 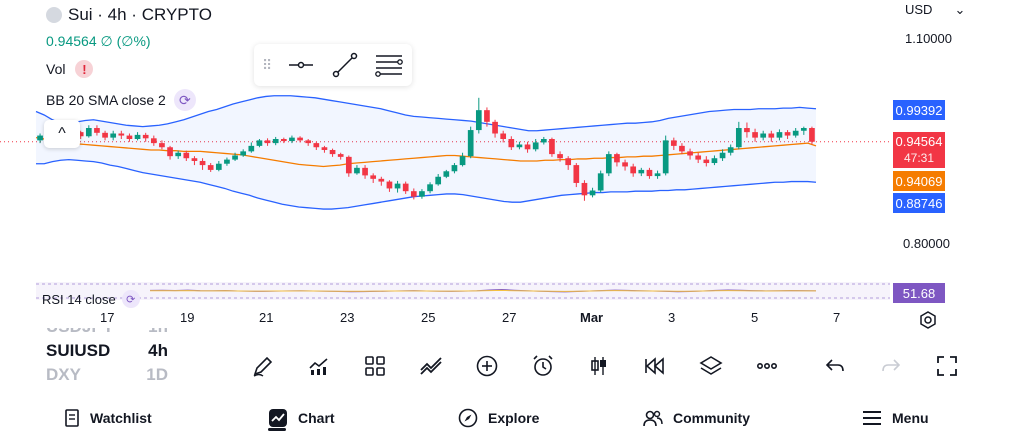 I want to click on time-axis-label: 3, so click(x=672, y=317).